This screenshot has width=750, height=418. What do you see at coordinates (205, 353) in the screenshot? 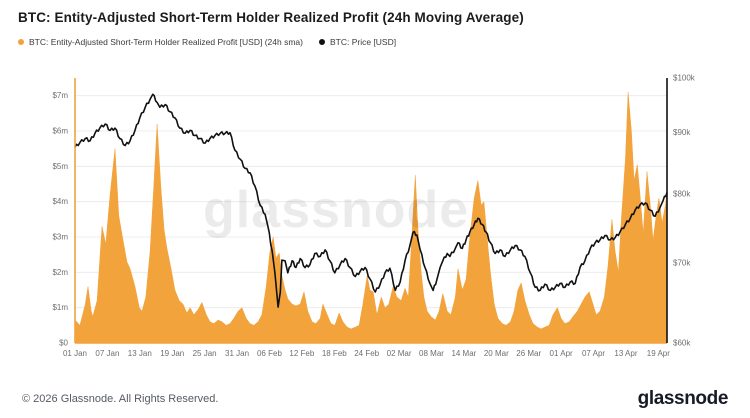
I see `x-axis-tick-label: 25 Jan` at bounding box center [205, 353].